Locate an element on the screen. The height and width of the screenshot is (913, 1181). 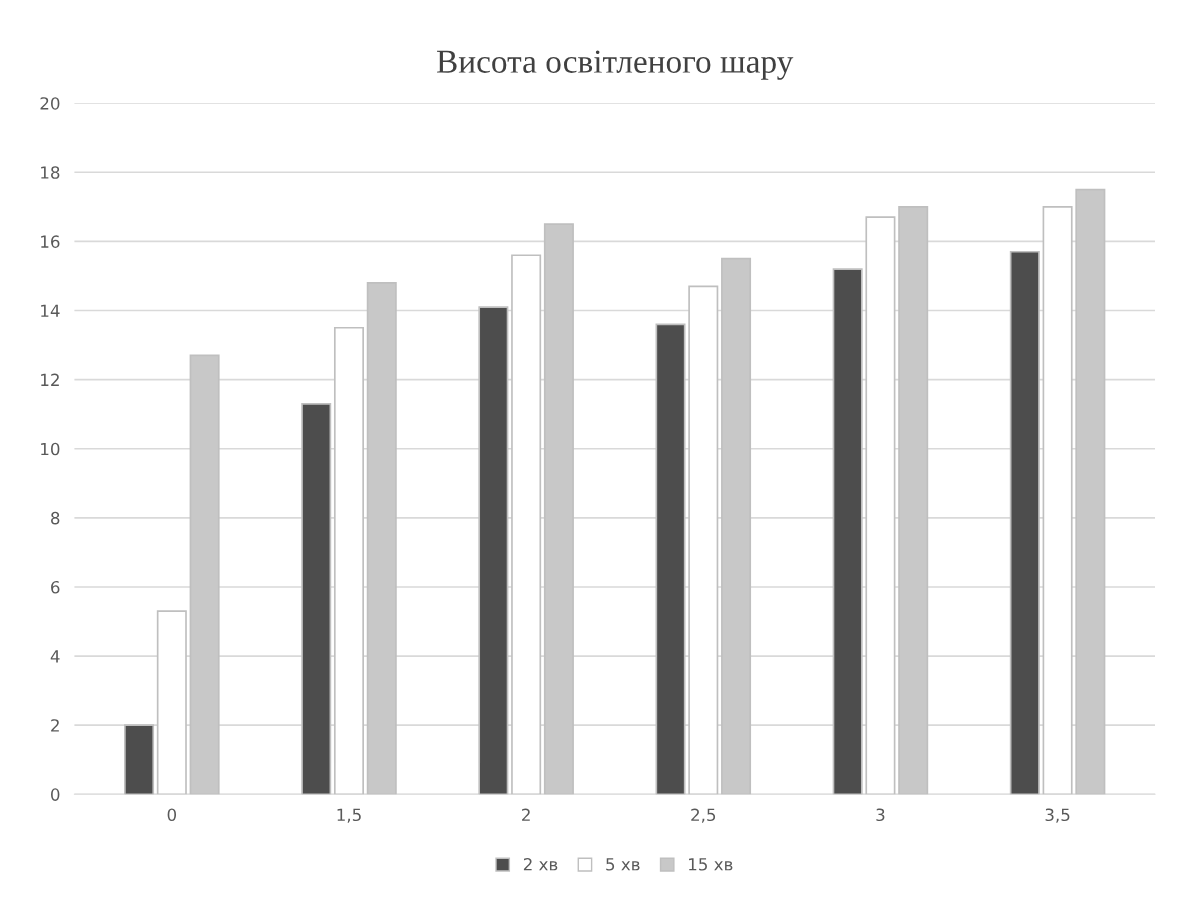
x-tick-label: 2 is located at coordinates (526, 814).